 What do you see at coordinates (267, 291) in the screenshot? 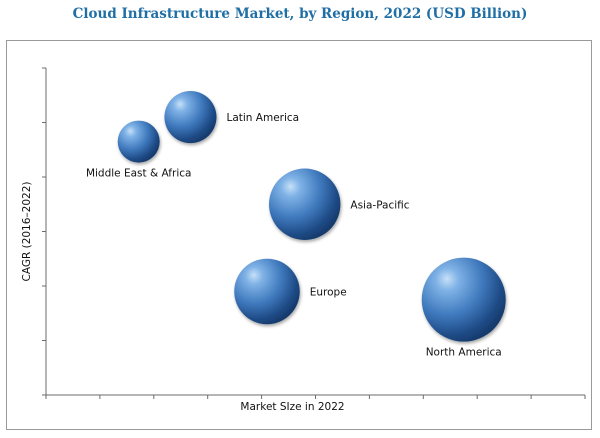
I see `bubble-europe` at bounding box center [267, 291].